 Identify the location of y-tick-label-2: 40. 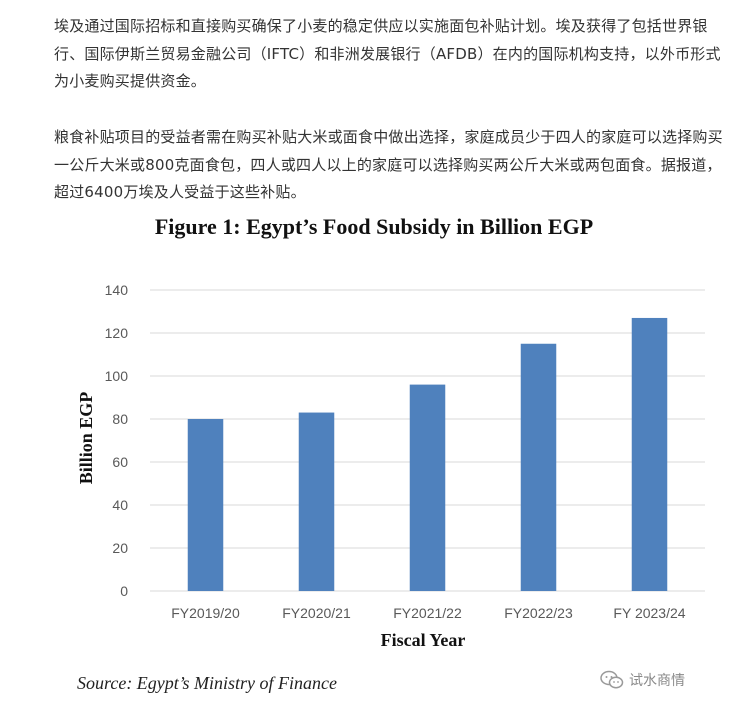
(120, 505).